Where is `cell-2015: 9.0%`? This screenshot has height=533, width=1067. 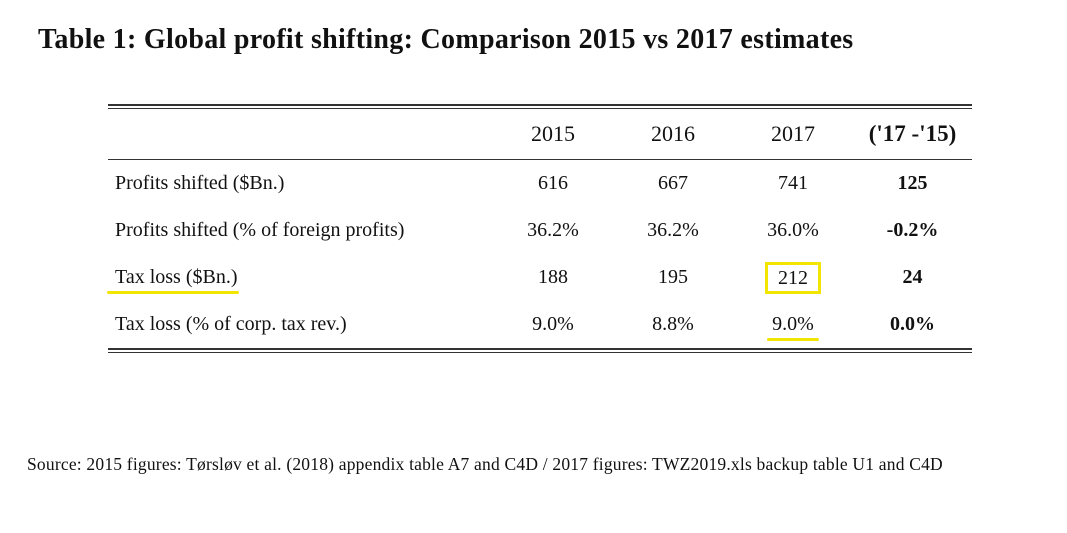 cell-2015: 9.0% is located at coordinates (553, 324).